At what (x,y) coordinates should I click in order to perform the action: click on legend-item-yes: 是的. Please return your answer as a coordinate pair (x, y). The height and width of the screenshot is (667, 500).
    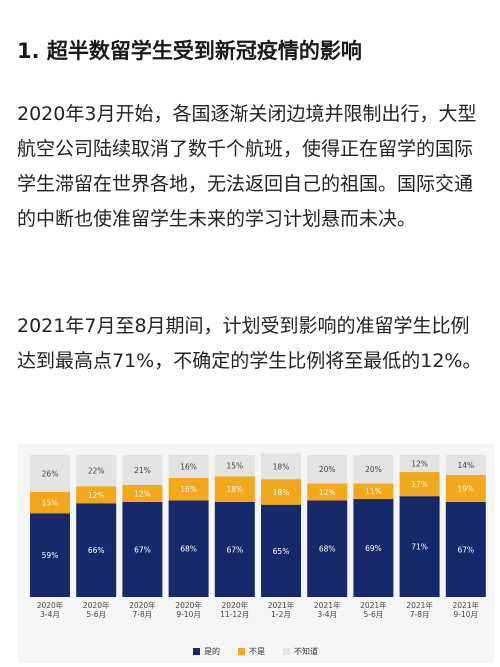
    Looking at the image, I should click on (206, 651).